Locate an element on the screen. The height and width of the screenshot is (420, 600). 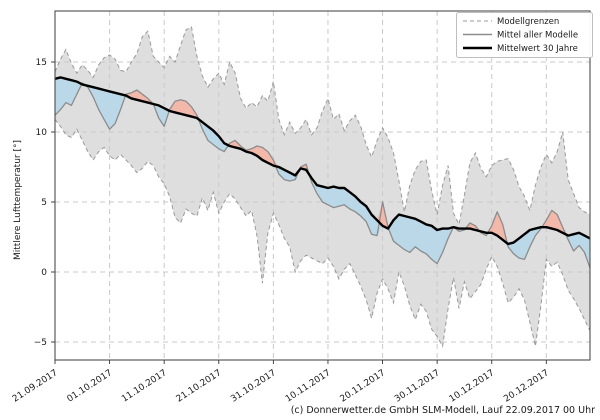
x-tick-label: 20.12.2017 is located at coordinates (526, 386).